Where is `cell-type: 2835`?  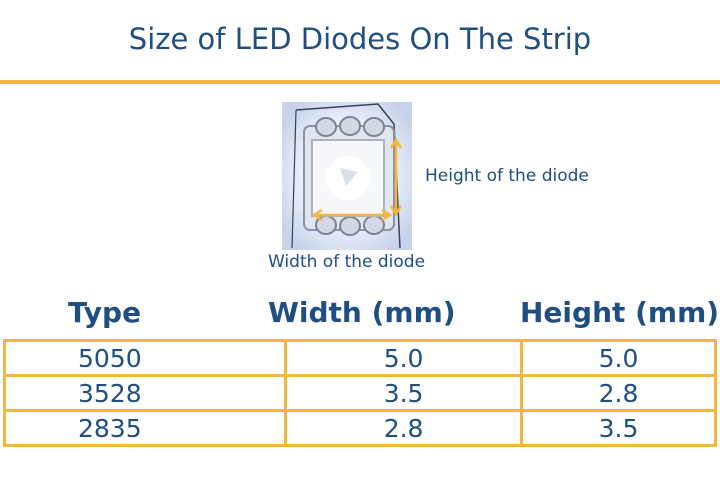 cell-type: 2835 is located at coordinates (145, 428).